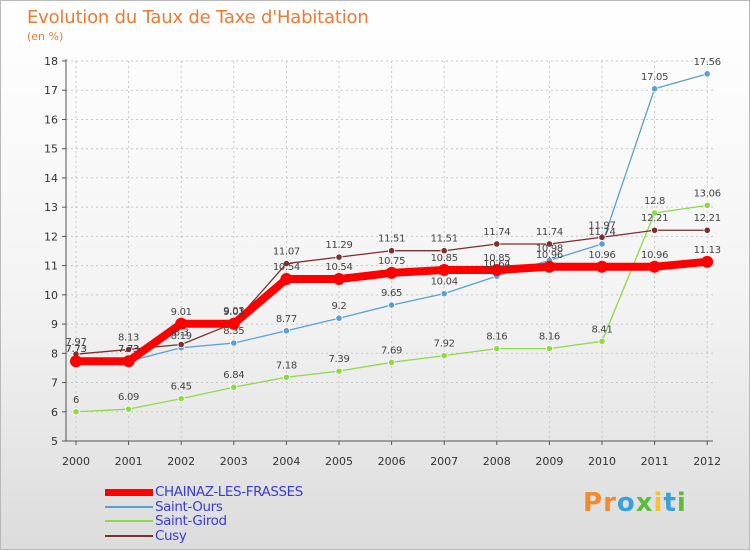 The width and height of the screenshot is (750, 551). What do you see at coordinates (654, 77) in the screenshot?
I see `data-label: 17.05` at bounding box center [654, 77].